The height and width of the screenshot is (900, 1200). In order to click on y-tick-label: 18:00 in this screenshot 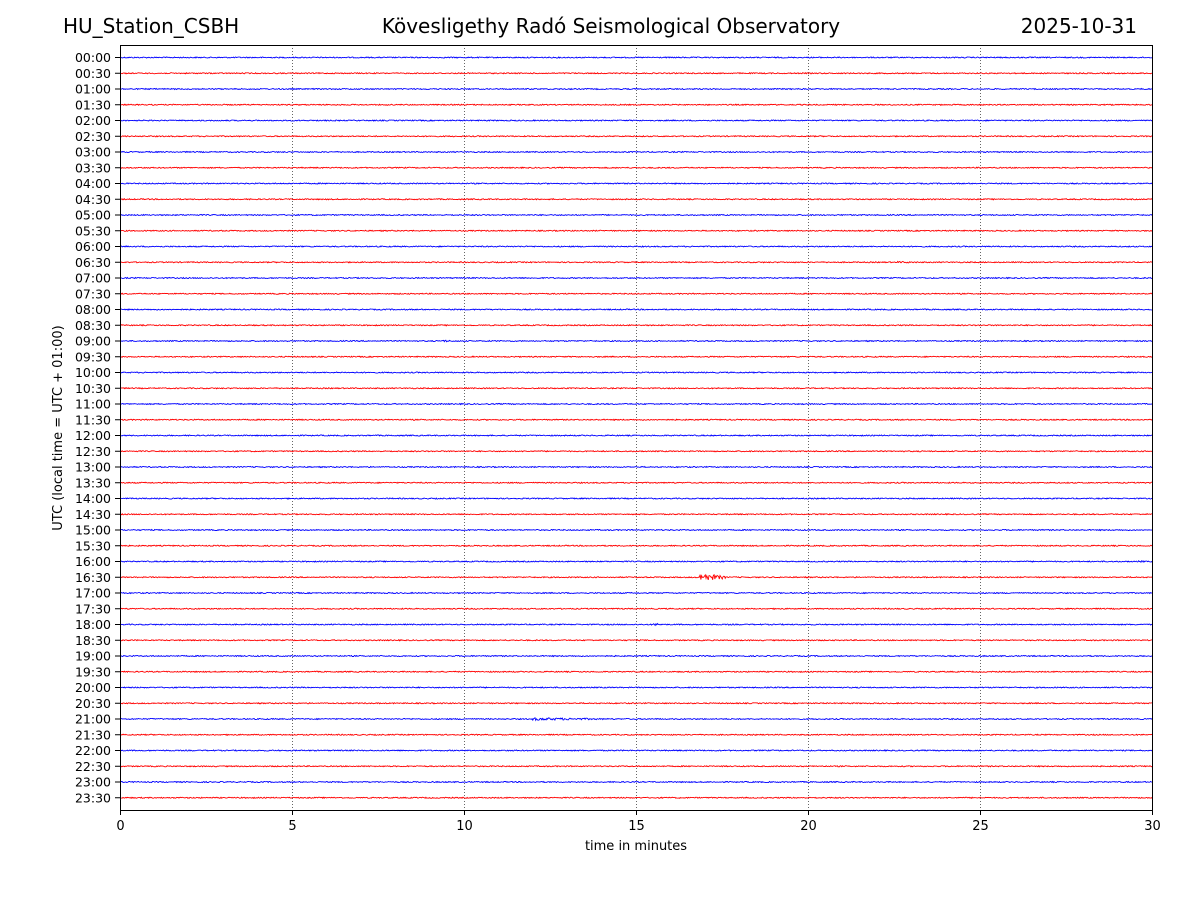, I will do `click(93, 624)`.